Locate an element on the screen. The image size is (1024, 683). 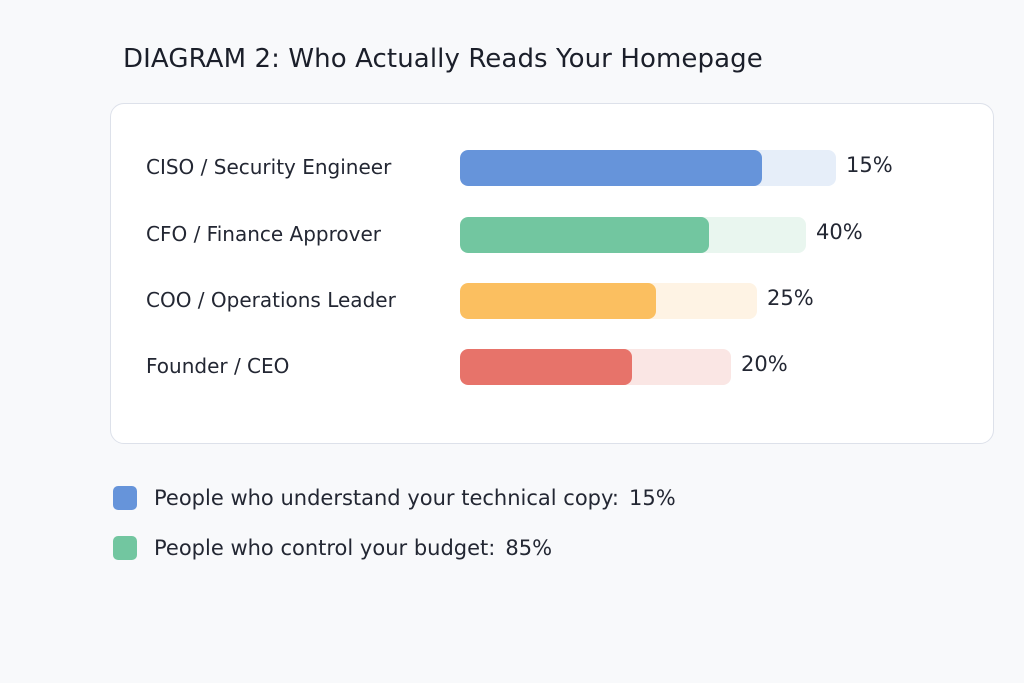
legend-value: 15% is located at coordinates (652, 498).